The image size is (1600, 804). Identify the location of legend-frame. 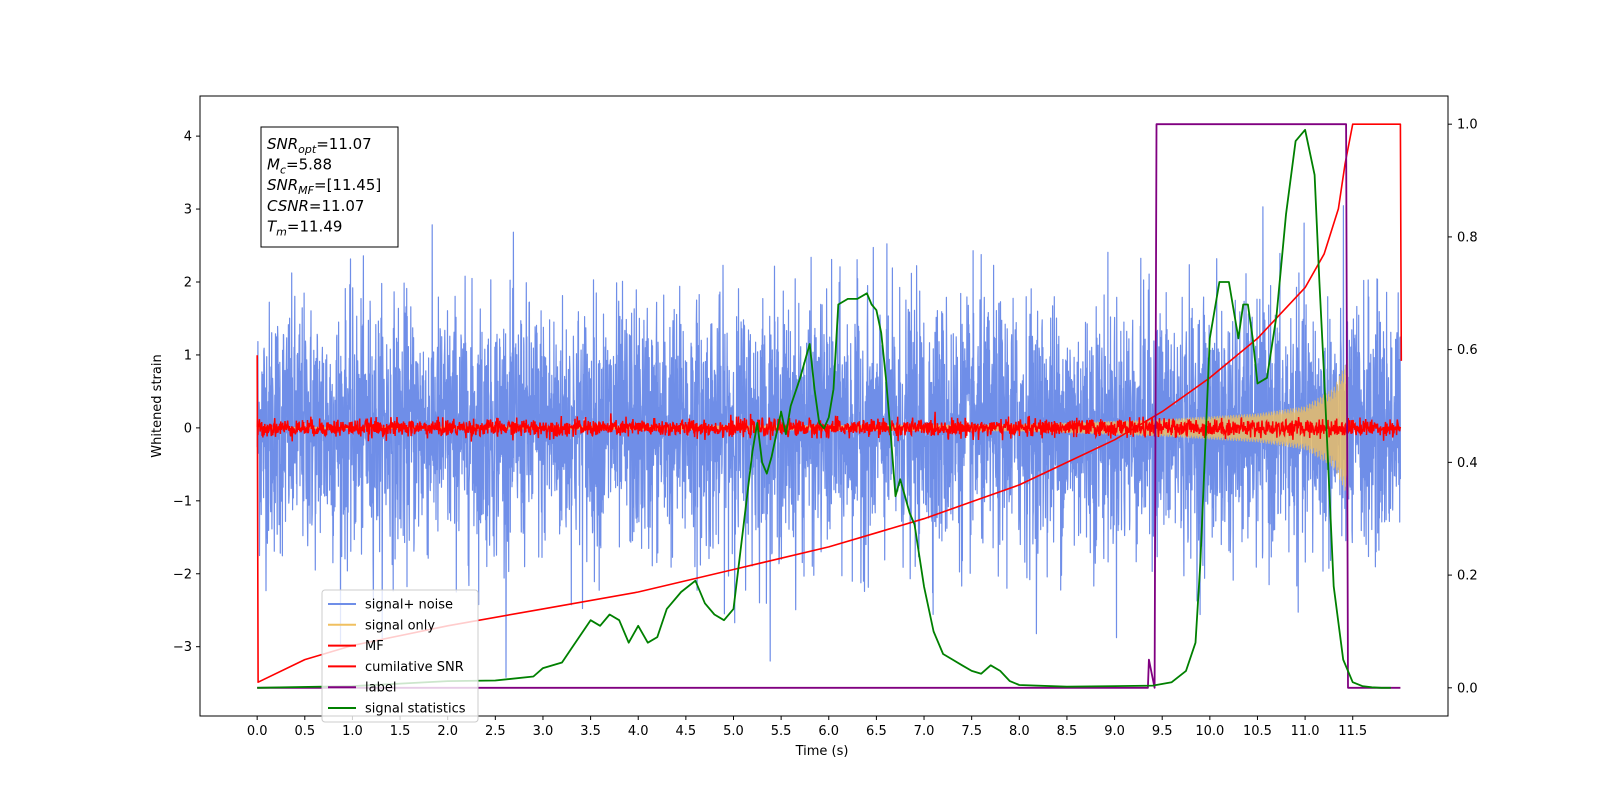
(400, 656).